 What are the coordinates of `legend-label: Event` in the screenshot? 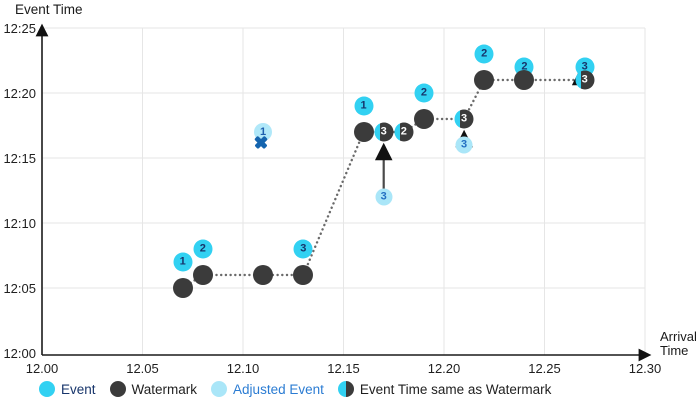 It's located at (78, 389).